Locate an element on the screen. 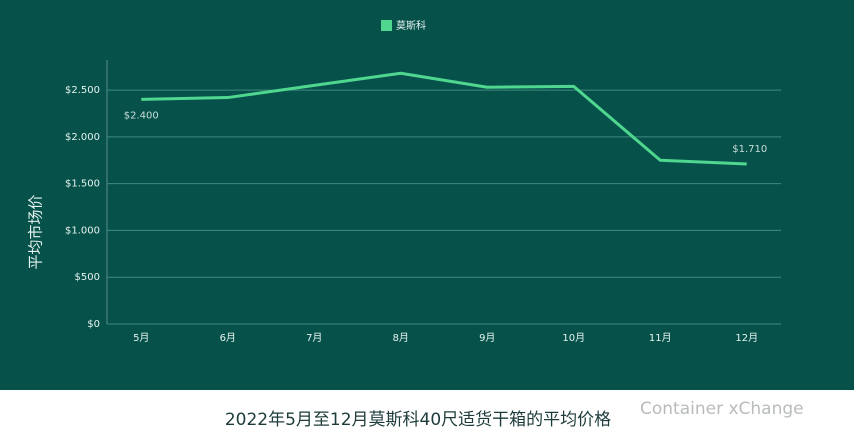  data-label: $1.710 is located at coordinates (749, 149).